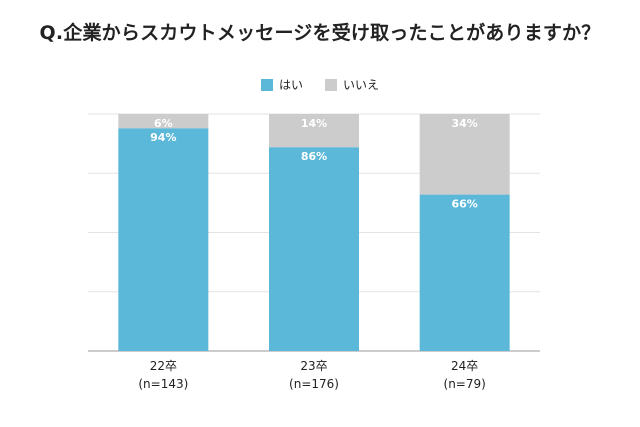 The image size is (640, 427). Describe the element at coordinates (464, 123) in the screenshot. I see `data-label: 34%` at that location.